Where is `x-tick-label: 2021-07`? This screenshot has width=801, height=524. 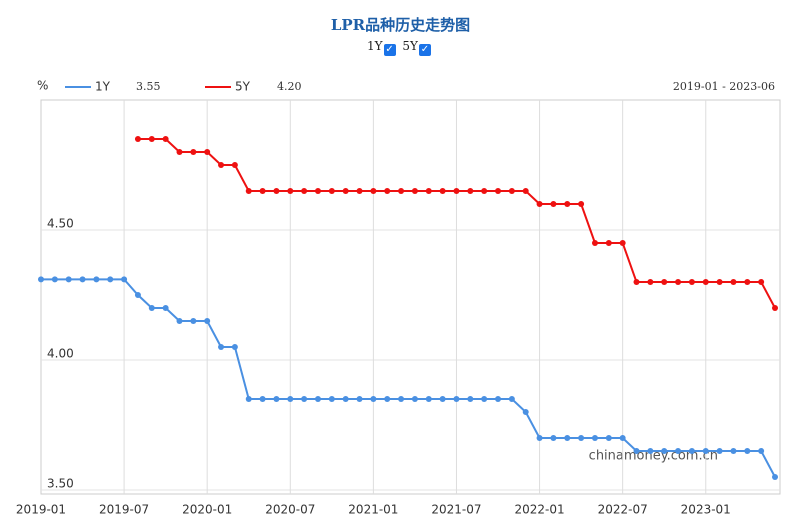
x-tick-label: 2021-07 is located at coordinates (456, 510).